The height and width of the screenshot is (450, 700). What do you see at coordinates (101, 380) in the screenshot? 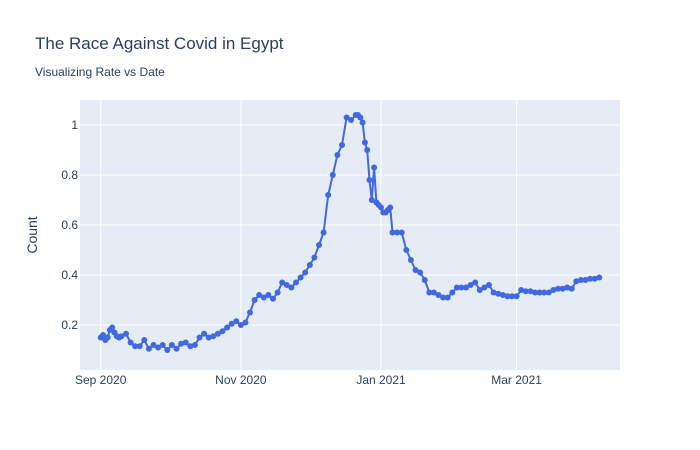
I see `x-tick-label: Sep 2020` at bounding box center [101, 380].